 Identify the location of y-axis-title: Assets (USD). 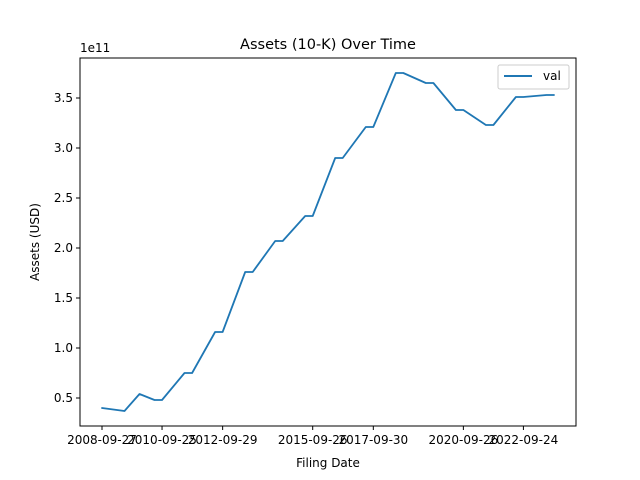
(35, 242).